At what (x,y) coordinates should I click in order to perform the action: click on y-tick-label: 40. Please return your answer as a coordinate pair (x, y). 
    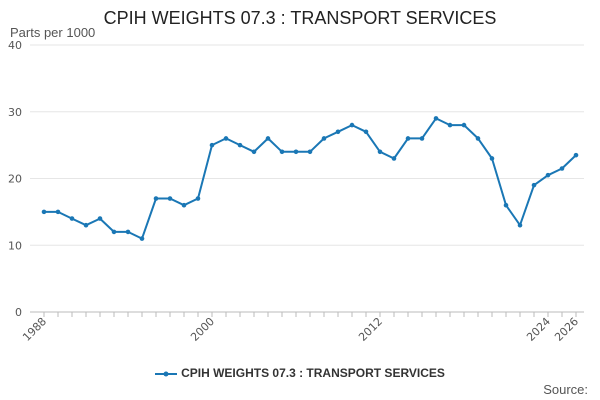
    Looking at the image, I should click on (15, 45).